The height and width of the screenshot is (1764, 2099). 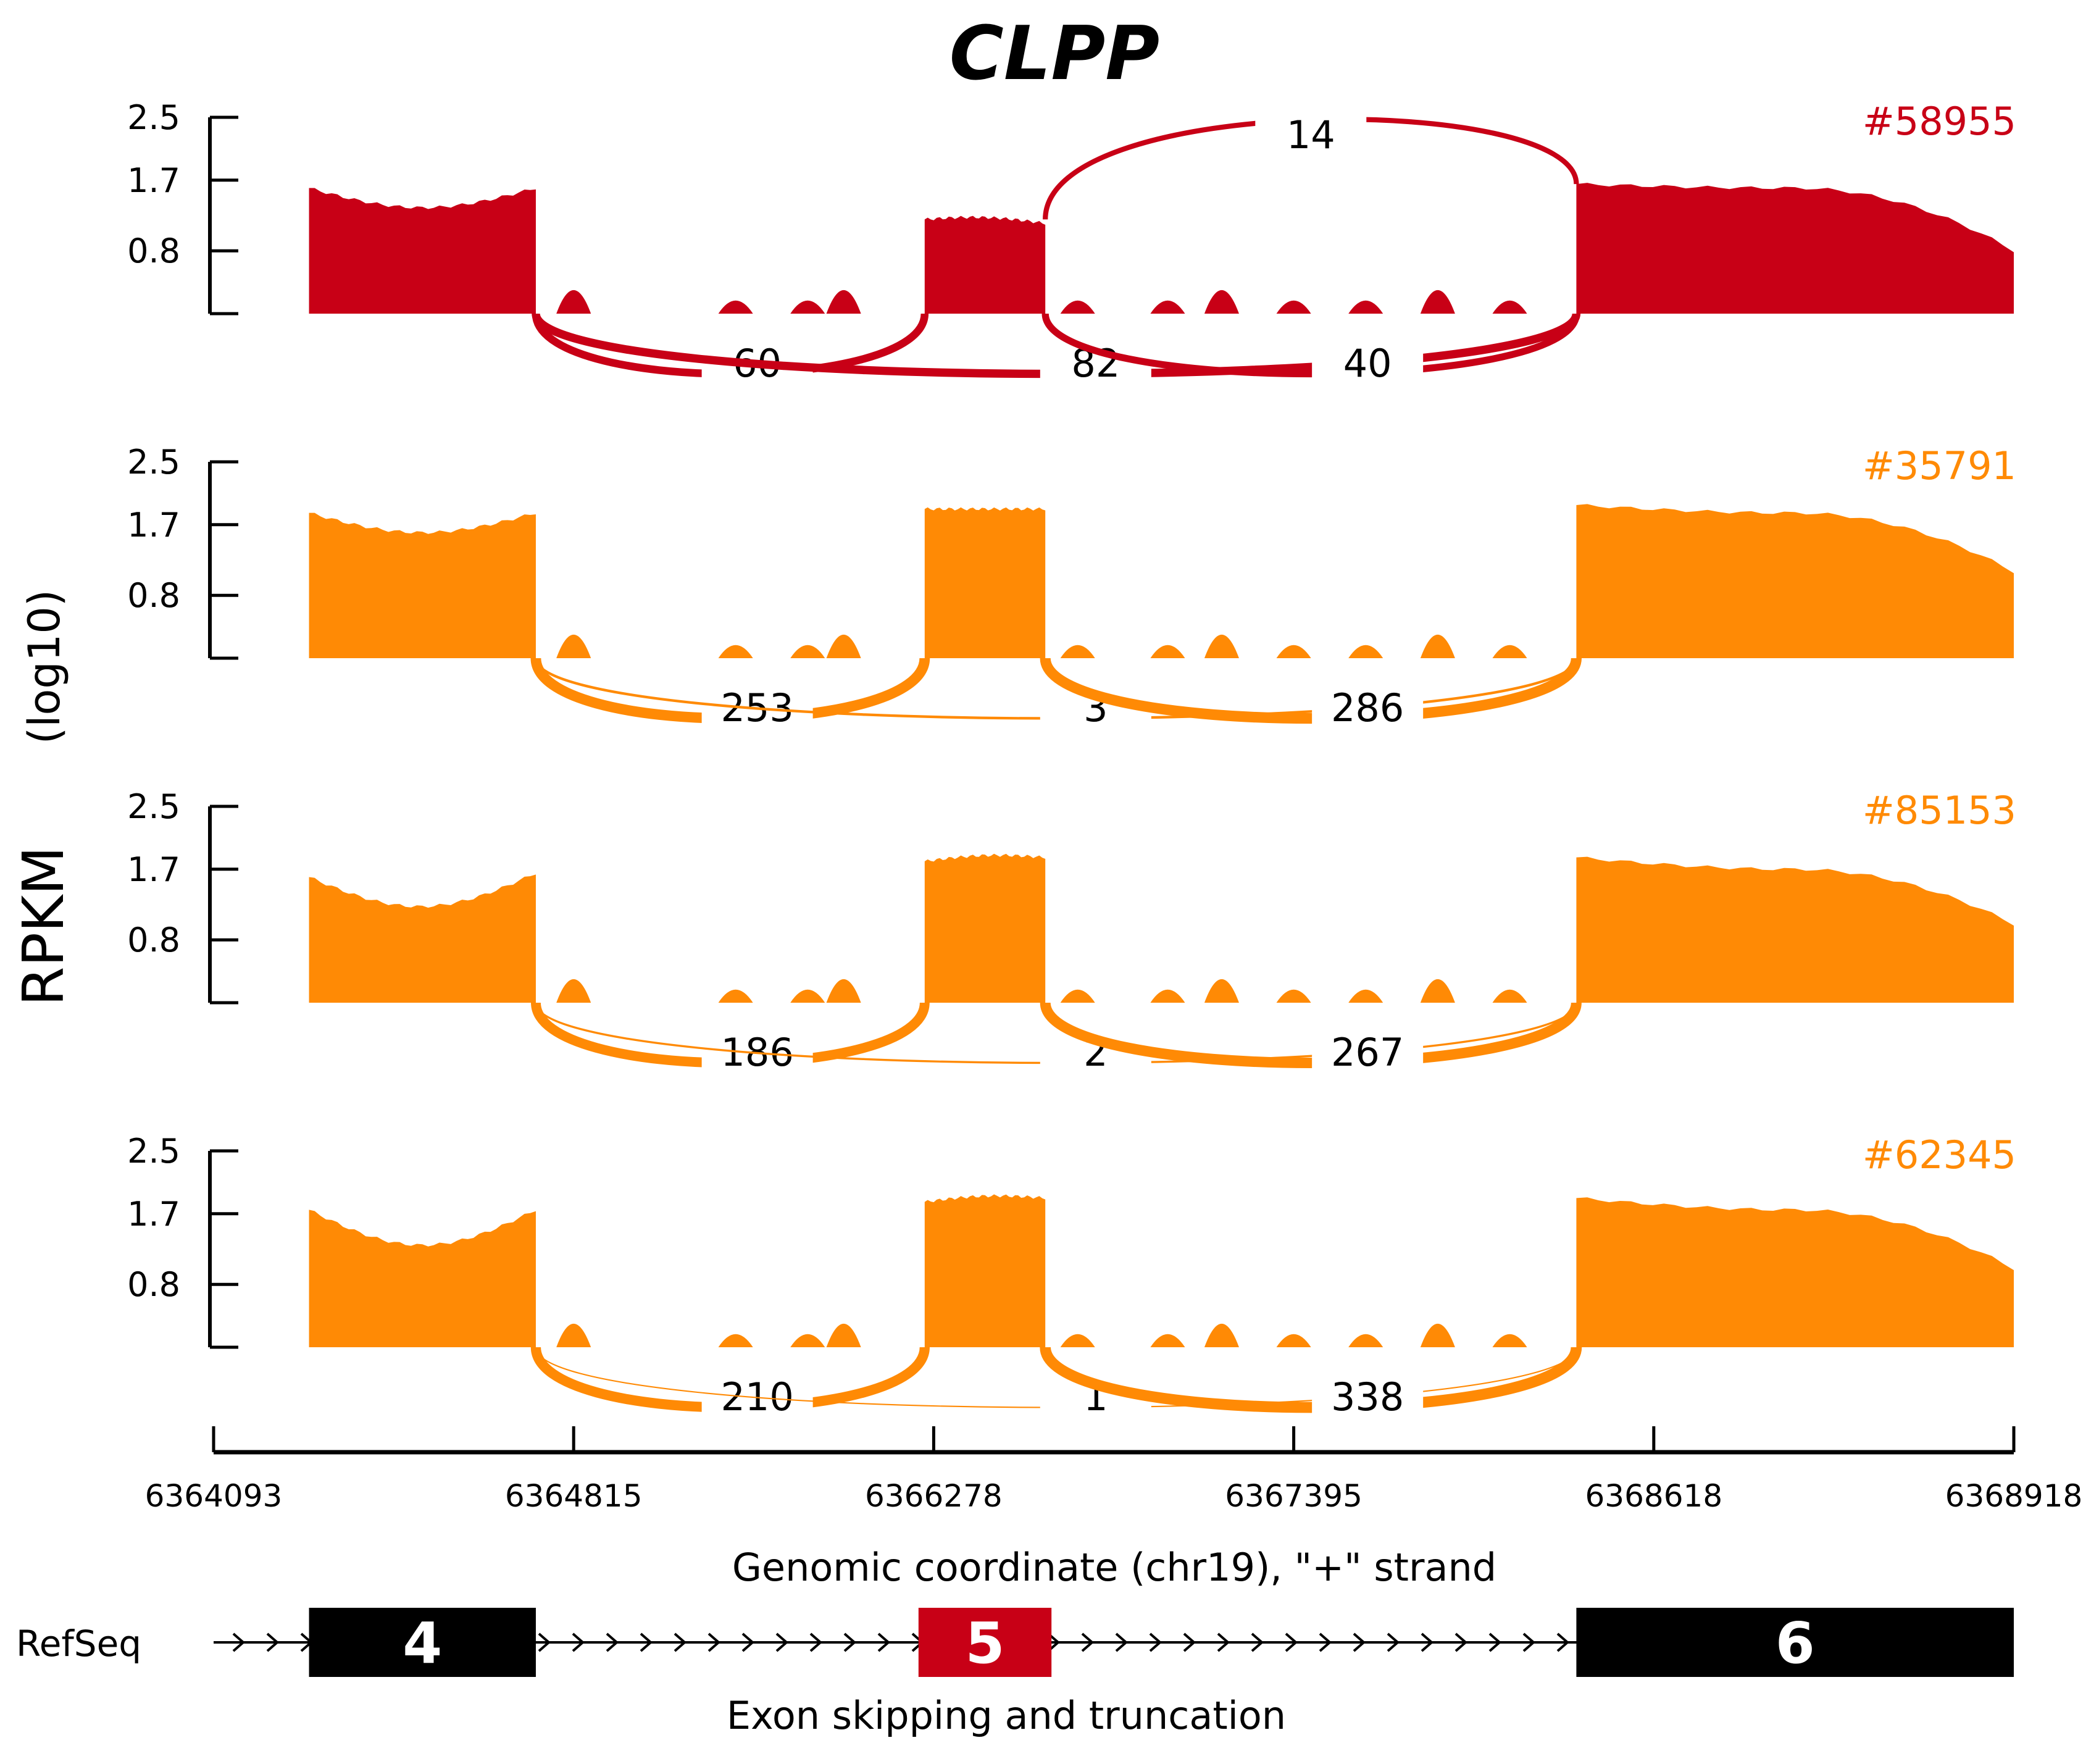 I want to click on y-axis-title-text: RPKM, so click(x=44, y=926).